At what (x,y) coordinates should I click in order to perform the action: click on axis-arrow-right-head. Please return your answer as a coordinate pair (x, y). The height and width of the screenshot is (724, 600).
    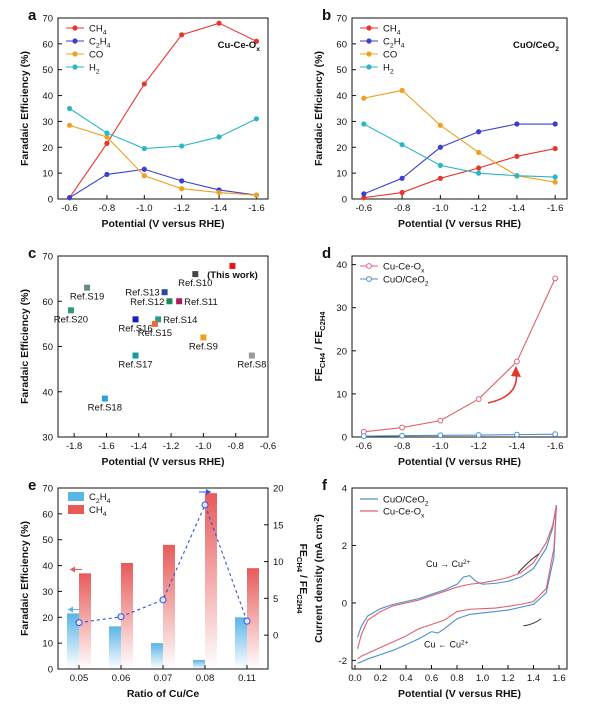
    Looking at the image, I should click on (208, 492).